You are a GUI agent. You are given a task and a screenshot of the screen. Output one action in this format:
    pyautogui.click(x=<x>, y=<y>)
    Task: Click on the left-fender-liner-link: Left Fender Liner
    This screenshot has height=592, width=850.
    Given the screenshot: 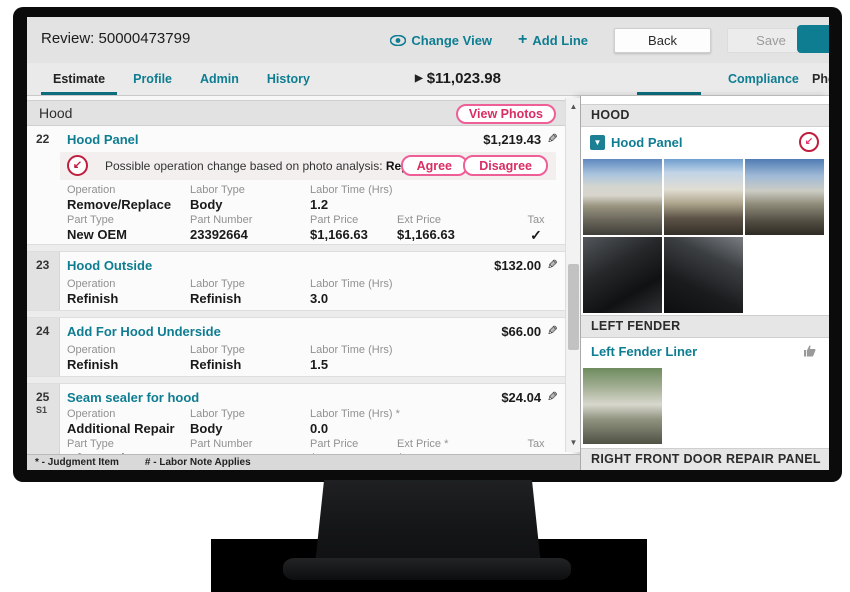 What is the action you would take?
    pyautogui.click(x=644, y=351)
    